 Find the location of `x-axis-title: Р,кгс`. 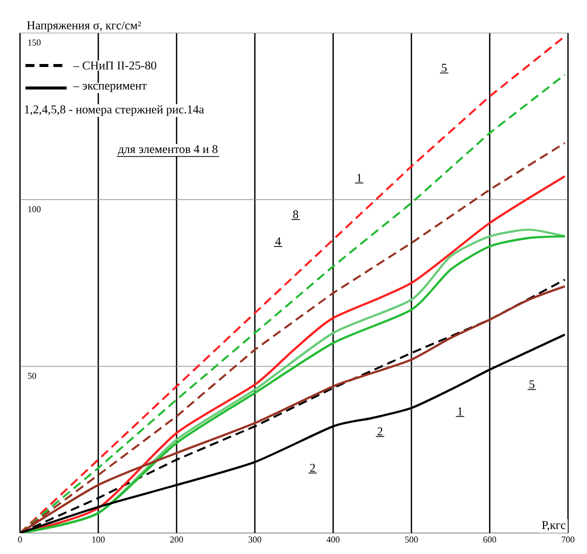

x-axis-title: Р,кгс is located at coordinates (554, 526).